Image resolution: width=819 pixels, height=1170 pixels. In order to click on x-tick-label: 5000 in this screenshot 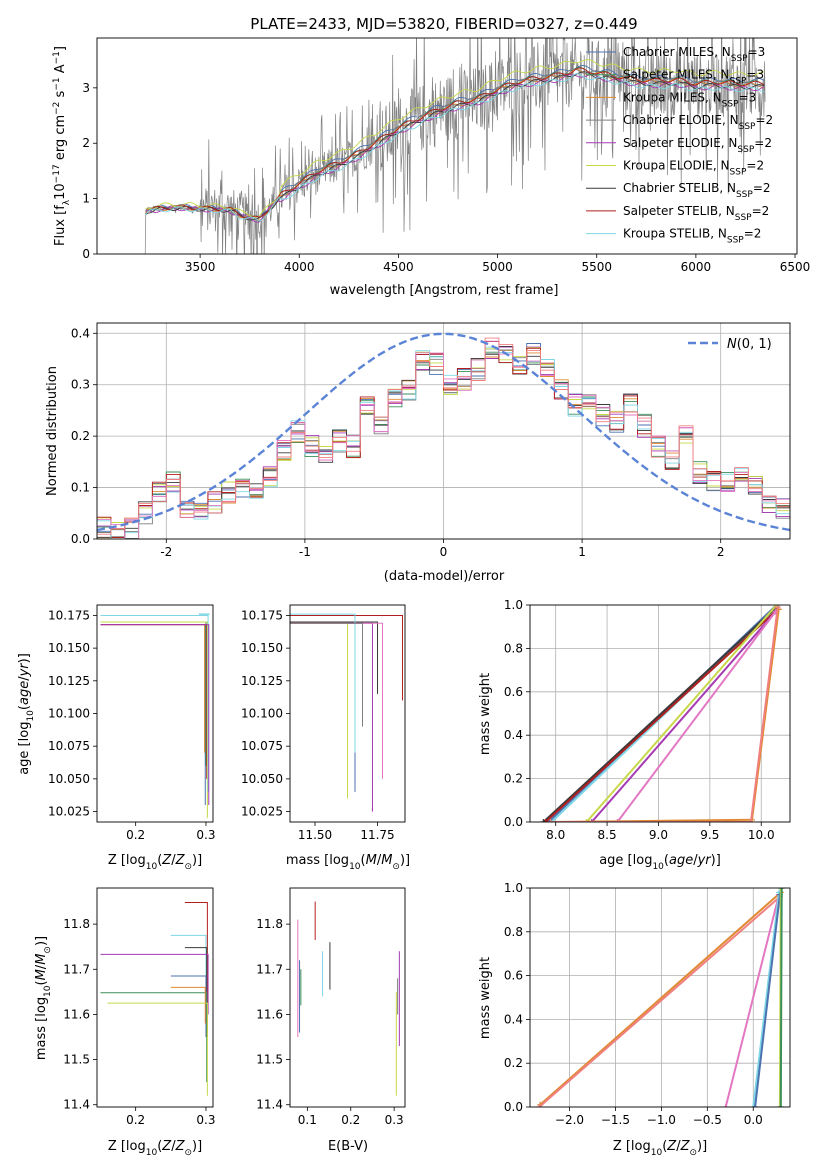, I will do `click(497, 267)`.